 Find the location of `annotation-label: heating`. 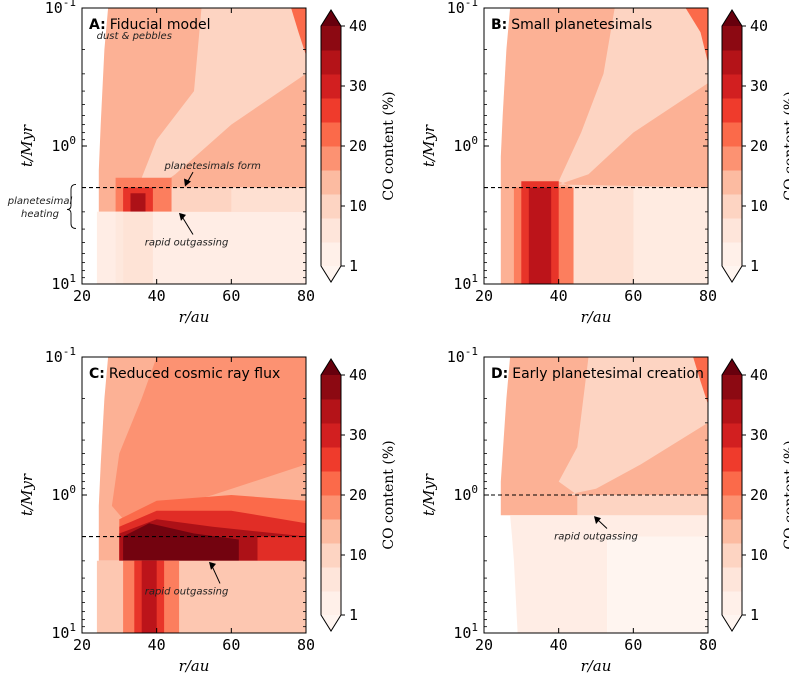

annotation-label: heating is located at coordinates (40, 214).